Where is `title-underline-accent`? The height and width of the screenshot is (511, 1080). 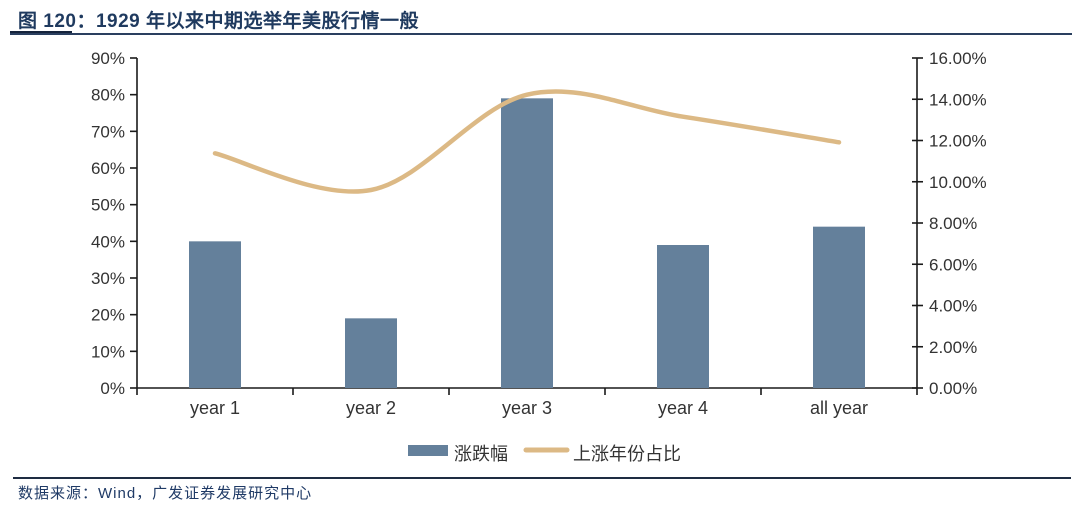 title-underline-accent is located at coordinates (41, 32).